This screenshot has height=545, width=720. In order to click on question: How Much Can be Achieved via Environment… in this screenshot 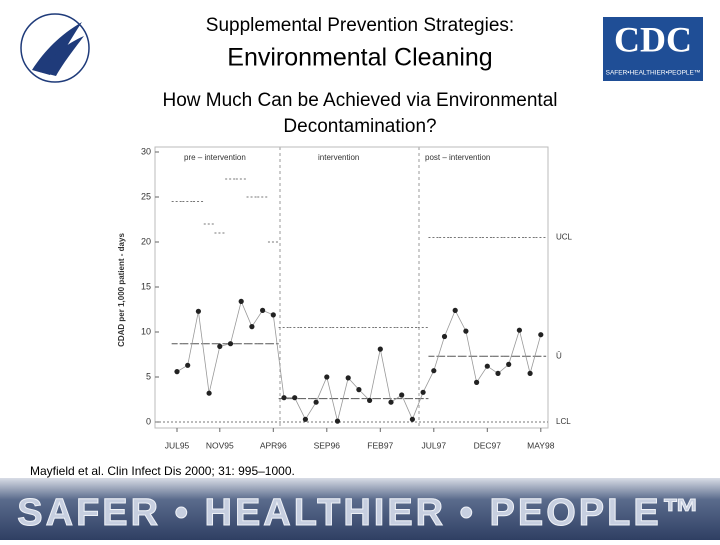, I will do `click(360, 113)`.